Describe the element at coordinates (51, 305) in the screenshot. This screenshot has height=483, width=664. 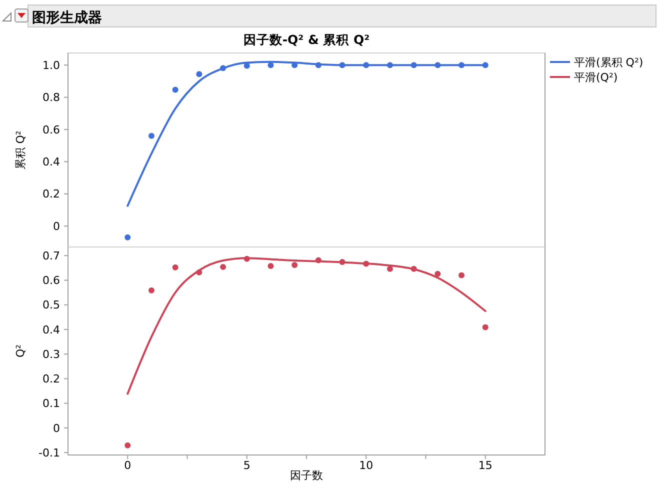
I see `y-tick-label: 0.5` at that location.